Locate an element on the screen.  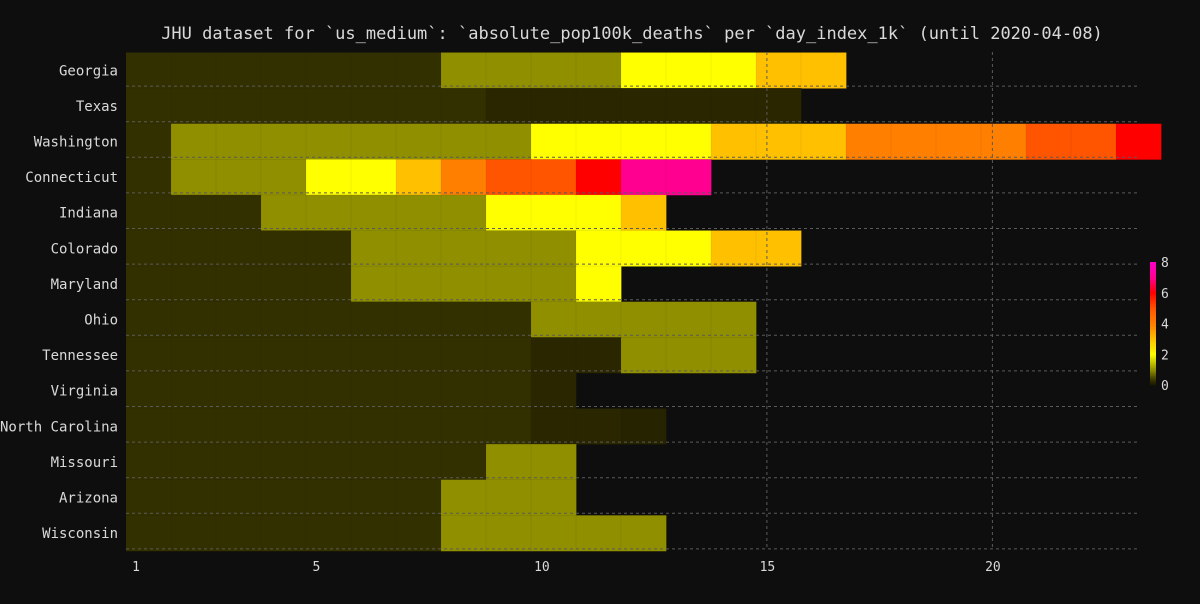
state-label: Connecticut is located at coordinates (71, 178).